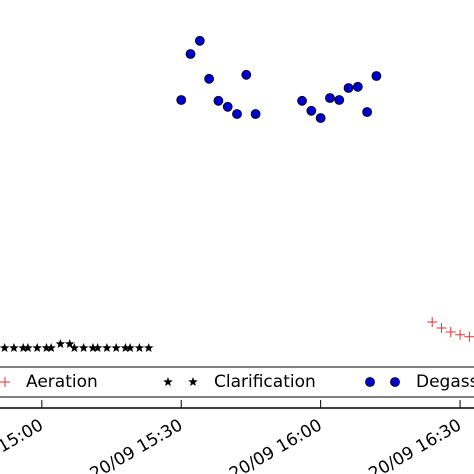 The image size is (474, 474). What do you see at coordinates (137, 444) in the screenshot?
I see `x-tick-label: 20/09 15:30` at bounding box center [137, 444].